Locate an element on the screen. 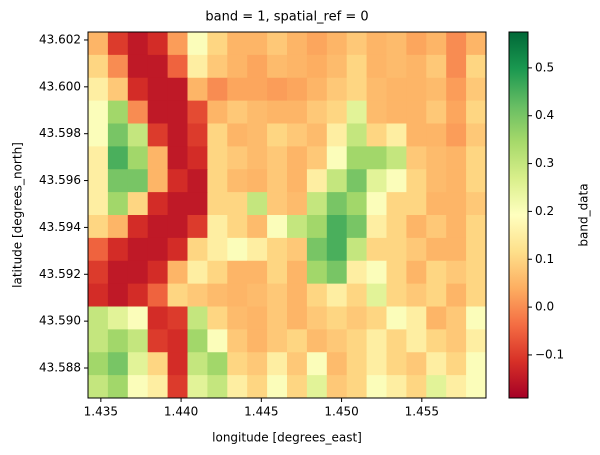 The width and height of the screenshot is (600, 455). y-tick-label: 43.602 is located at coordinates (60, 39).